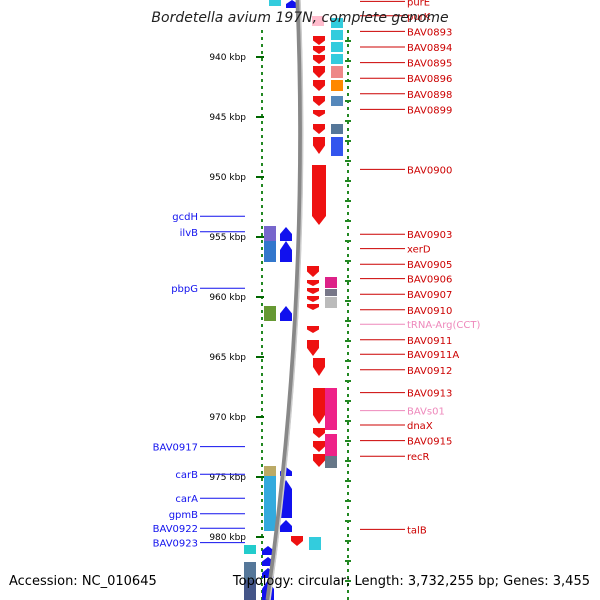  Describe the element at coordinates (429, 79) in the screenshot. I see `gene-label: BAV0896` at that location.